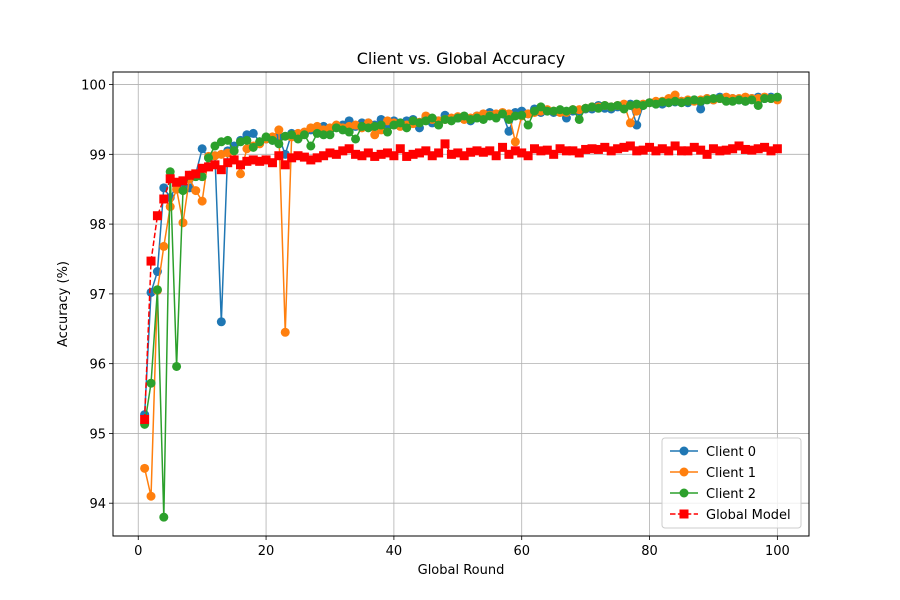 The image size is (900, 600). Describe the element at coordinates (731, 452) in the screenshot. I see `legend-label-client-0: Client 0` at that location.